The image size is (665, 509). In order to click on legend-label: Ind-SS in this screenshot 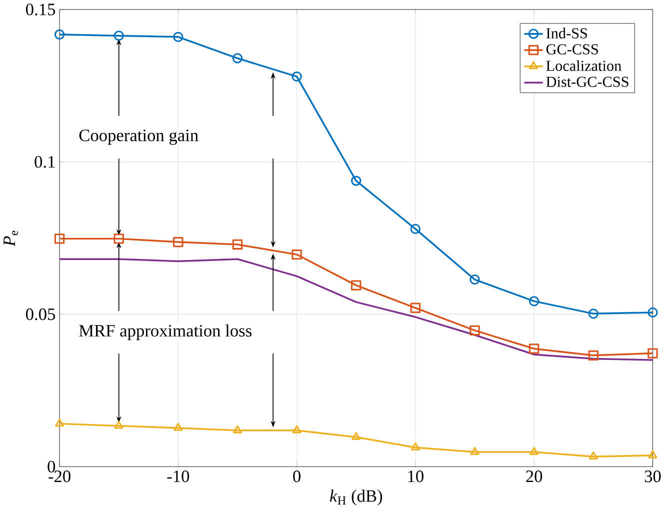, I will do `click(567, 33)`.